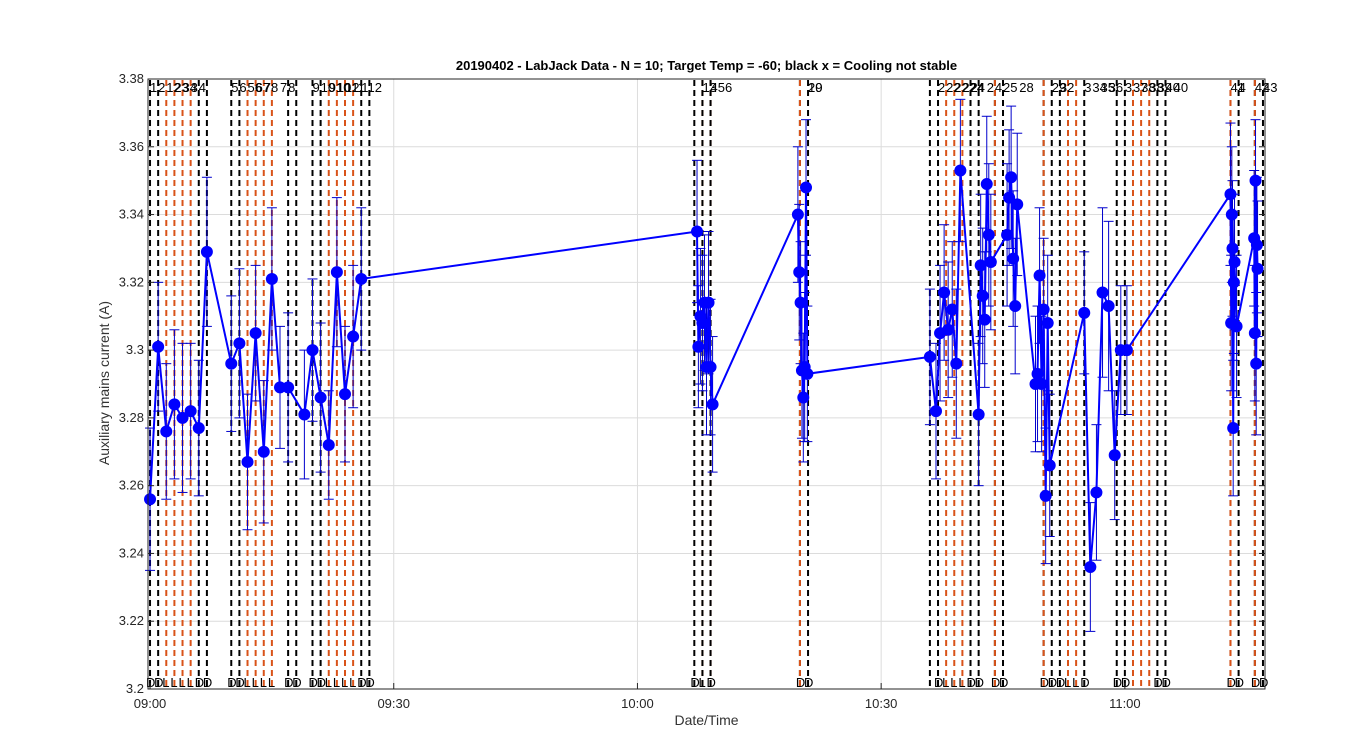 This screenshot has height=750, width=1350. Describe the element at coordinates (291, 87) in the screenshot. I see `top-event-label: 8` at that location.